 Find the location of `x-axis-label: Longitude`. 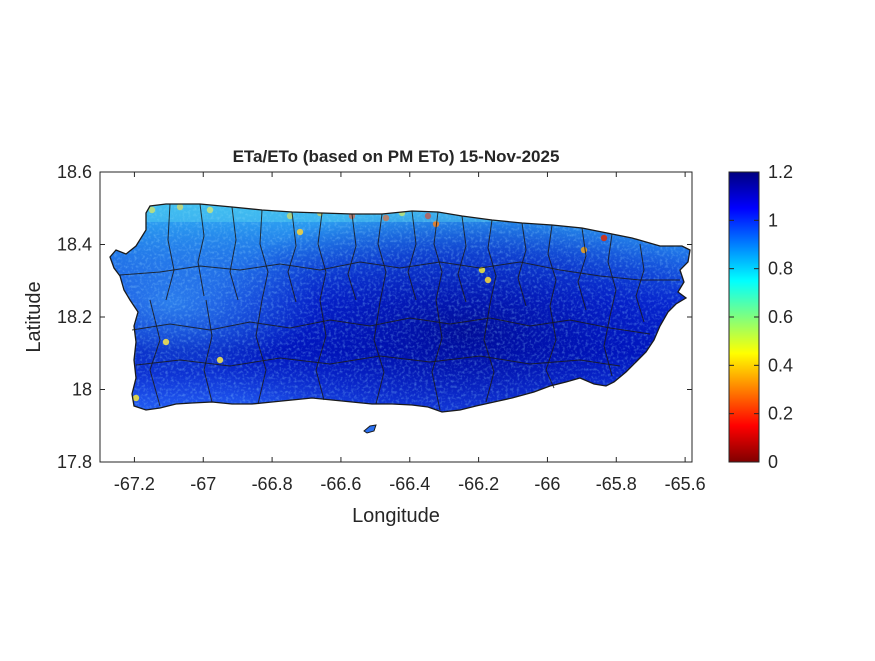

x-axis-label: Longitude is located at coordinates (396, 516).